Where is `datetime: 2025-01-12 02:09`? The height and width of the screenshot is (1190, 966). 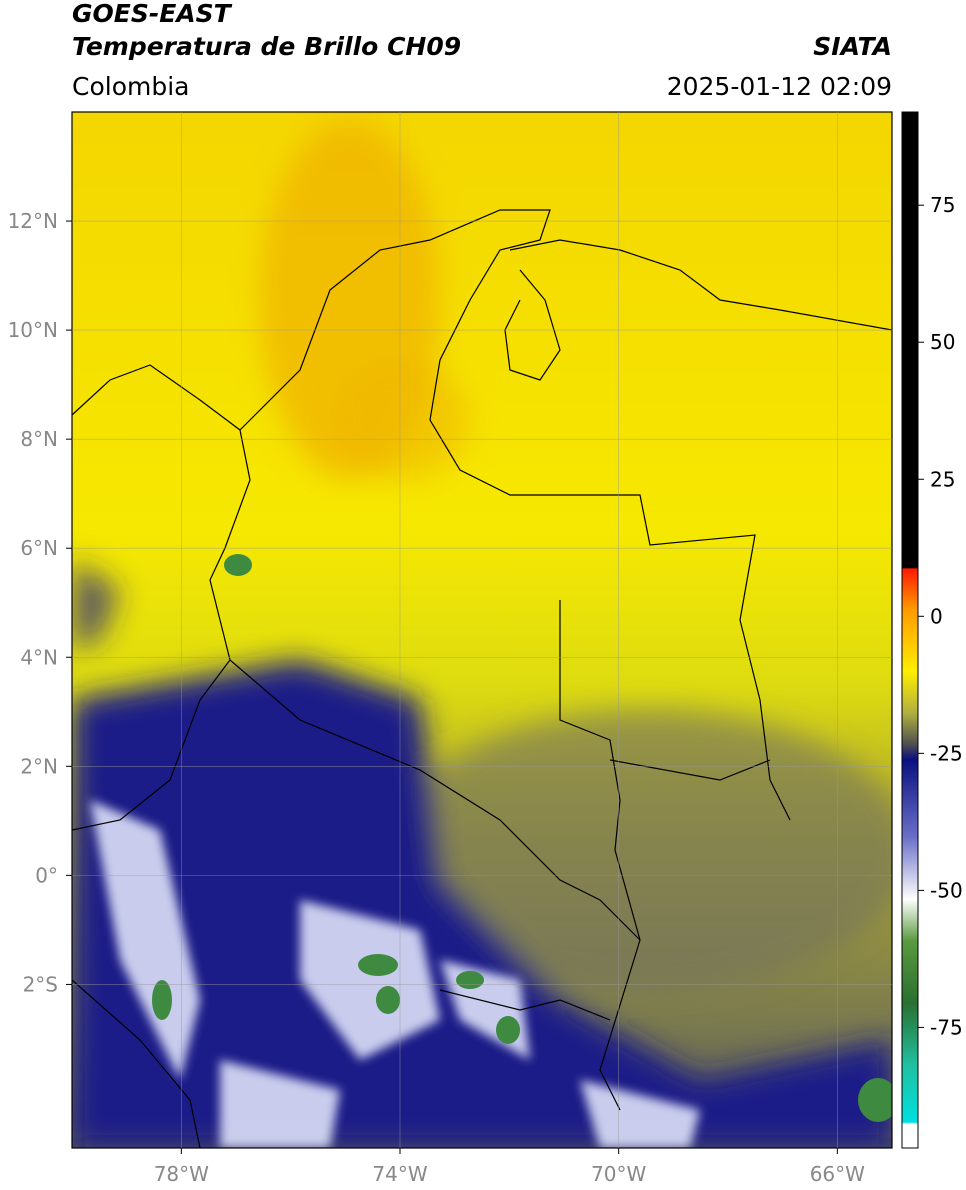 datetime: 2025-01-12 02:09 is located at coordinates (779, 86).